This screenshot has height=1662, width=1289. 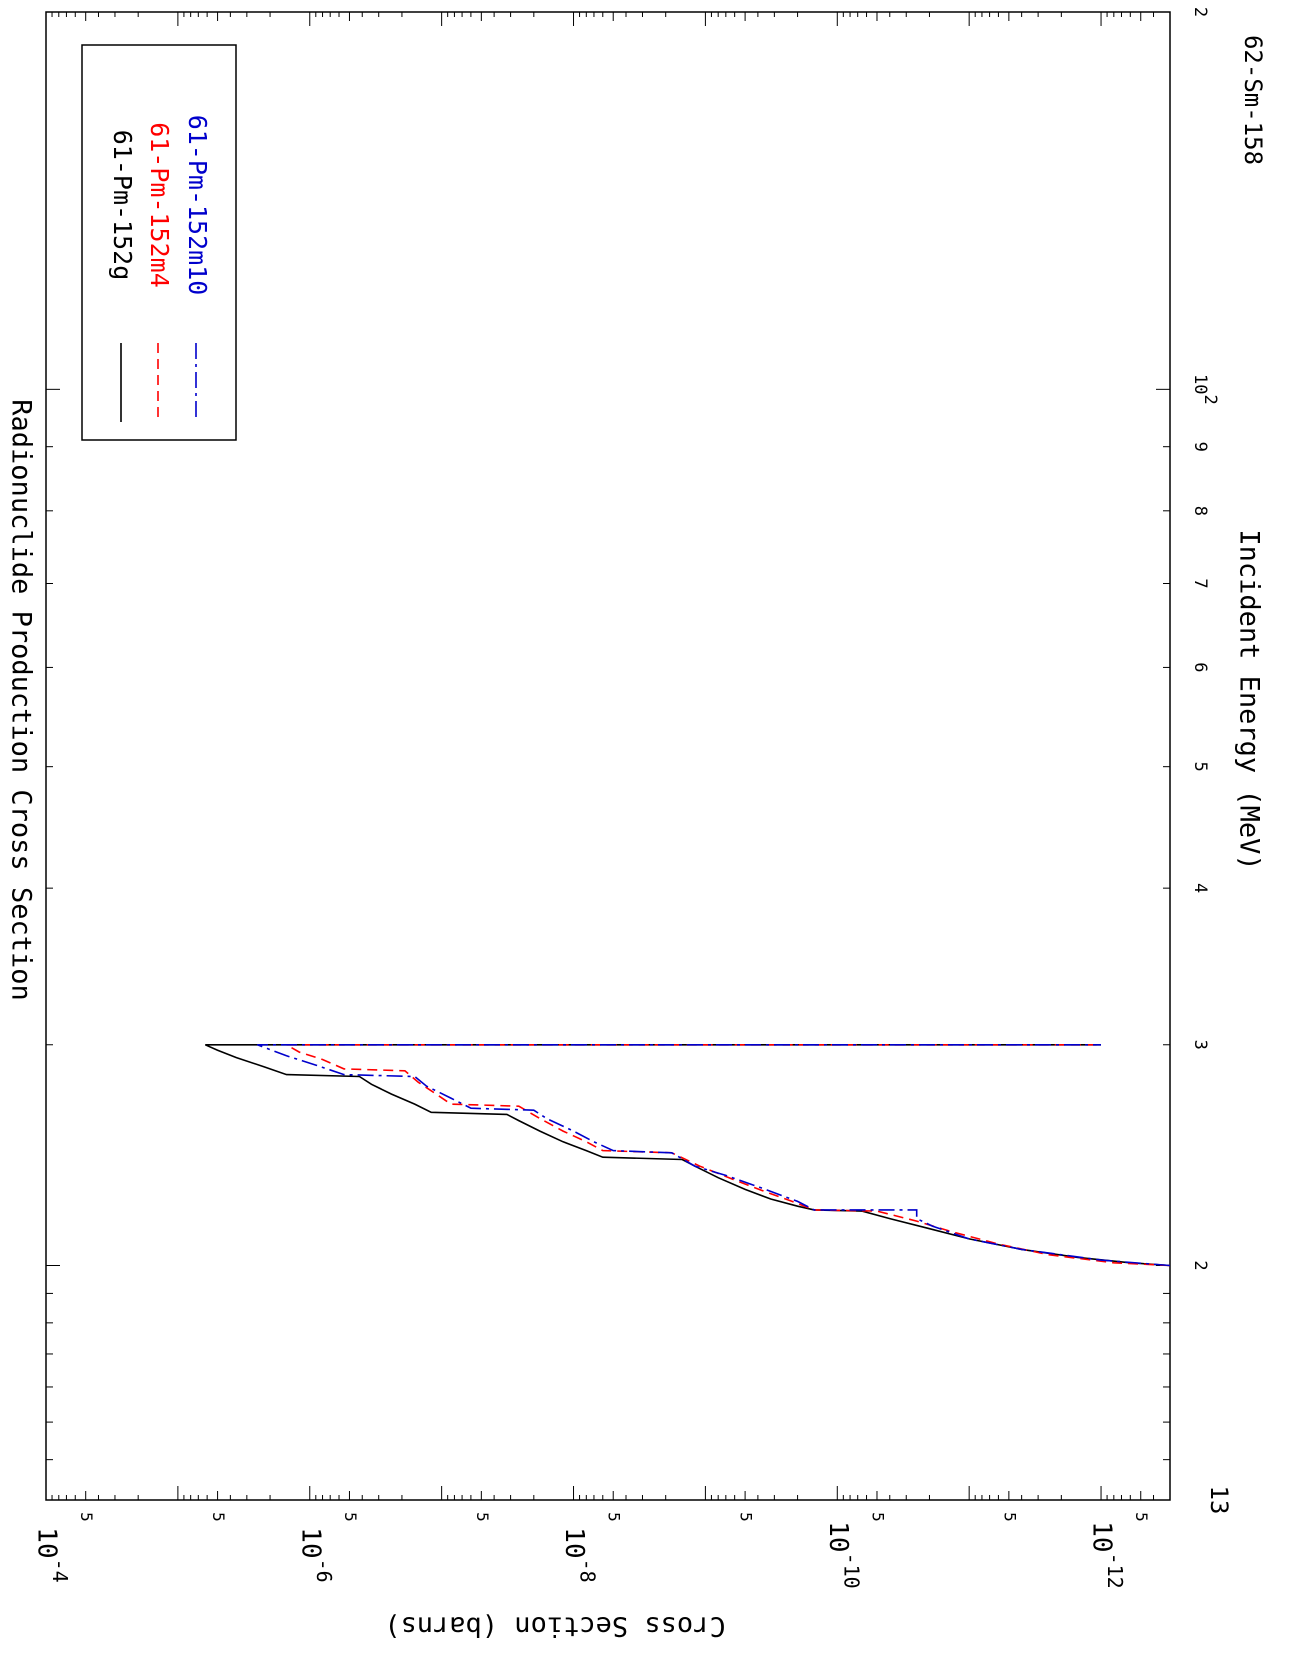 I want to click on y-tick-label: 10-12, so click(x=1107, y=1554).